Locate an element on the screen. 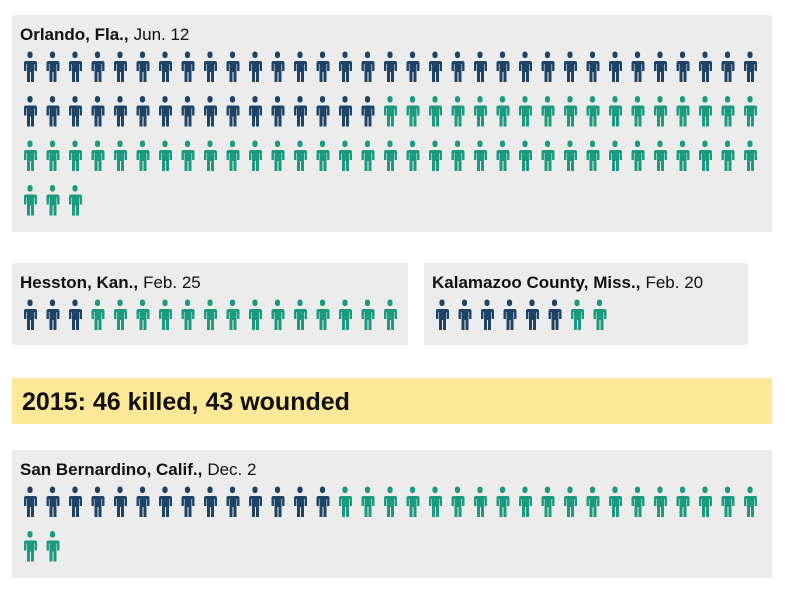  event-title: San Bernardino, Calif., Dec. 2 is located at coordinates (138, 470).